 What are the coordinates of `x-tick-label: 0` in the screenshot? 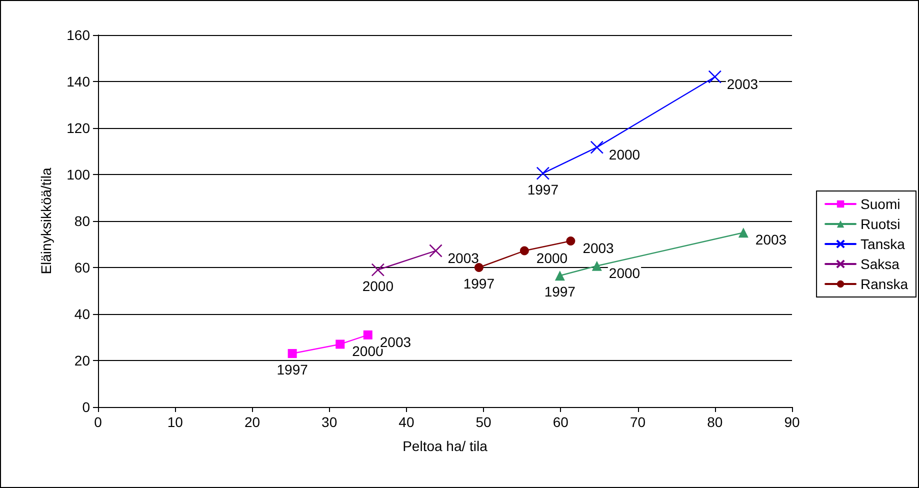 It's located at (98, 422).